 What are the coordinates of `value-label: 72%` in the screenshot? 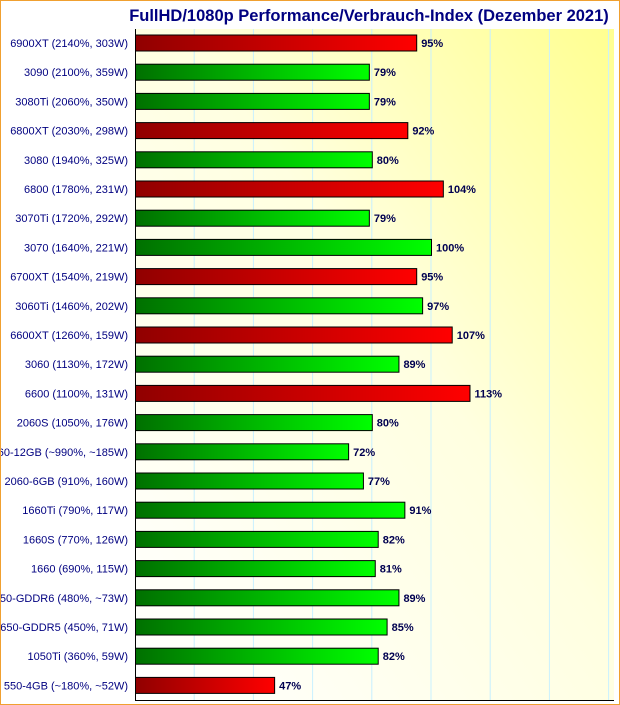 It's located at (364, 453).